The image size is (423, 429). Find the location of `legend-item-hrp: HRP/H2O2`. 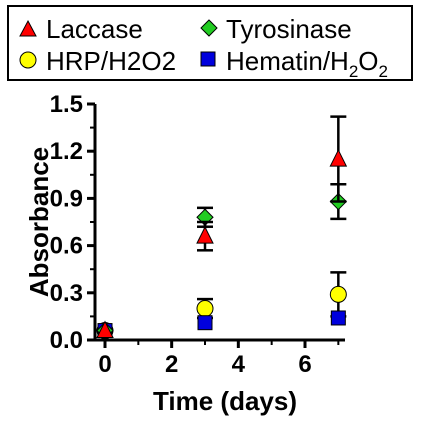

legend-item-hrp: HRP/H2O2 is located at coordinates (97, 61).